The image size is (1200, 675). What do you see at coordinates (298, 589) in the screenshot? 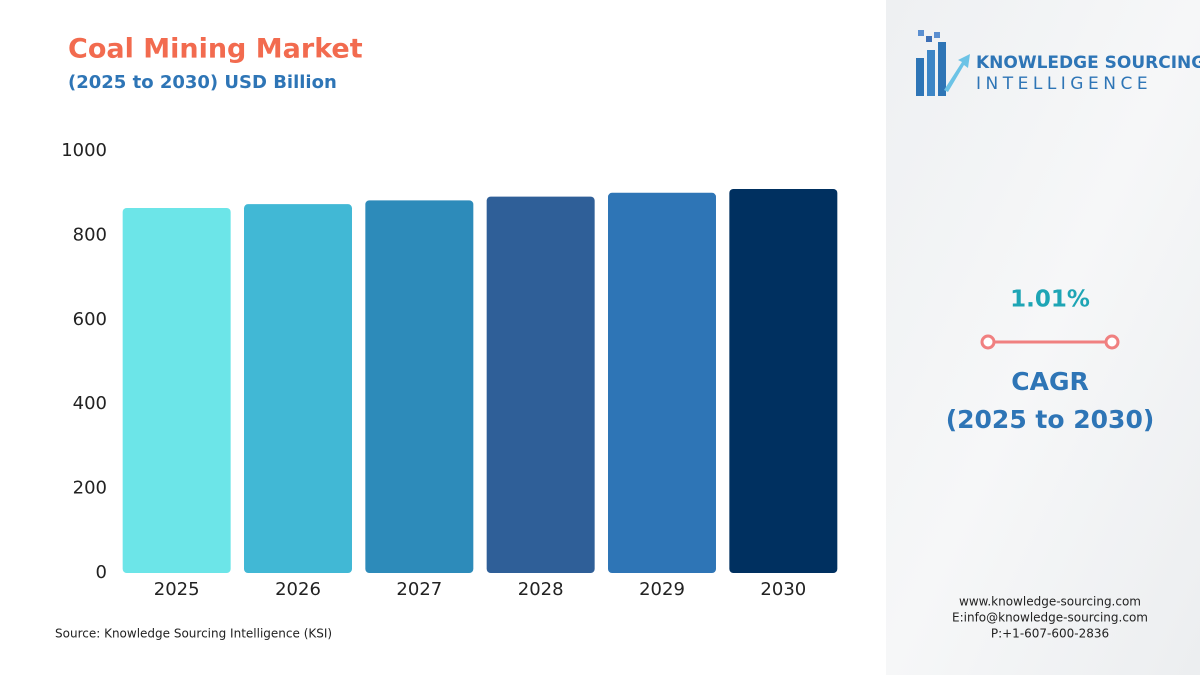
I see `x-tick-label: 2026` at bounding box center [298, 589].